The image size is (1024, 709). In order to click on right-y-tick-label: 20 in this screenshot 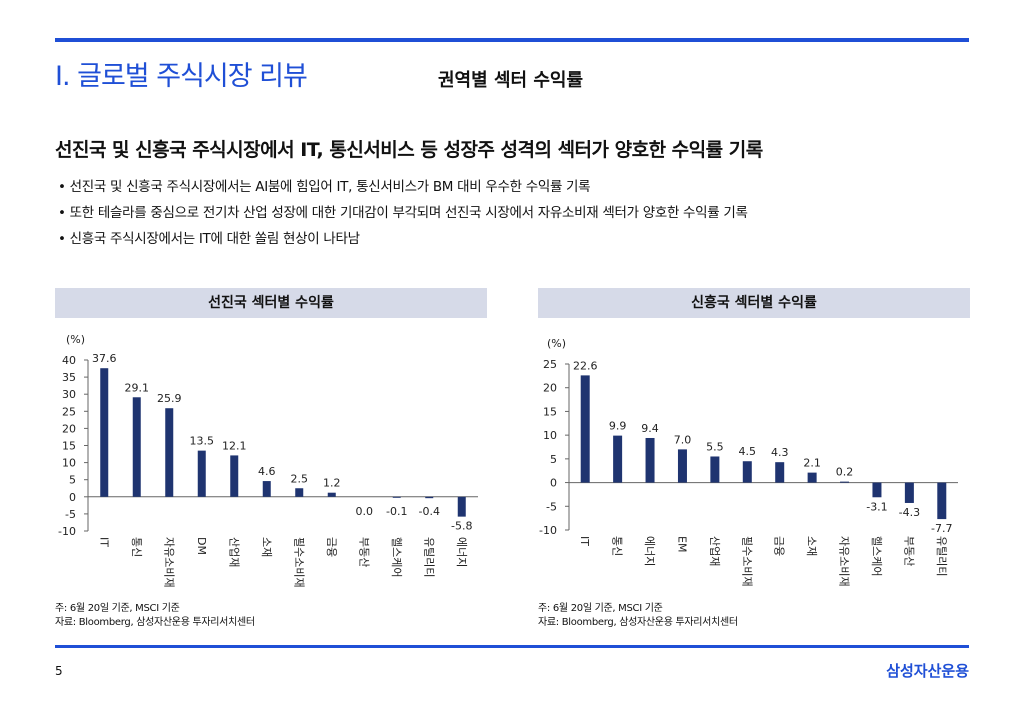, I will do `click(550, 388)`.